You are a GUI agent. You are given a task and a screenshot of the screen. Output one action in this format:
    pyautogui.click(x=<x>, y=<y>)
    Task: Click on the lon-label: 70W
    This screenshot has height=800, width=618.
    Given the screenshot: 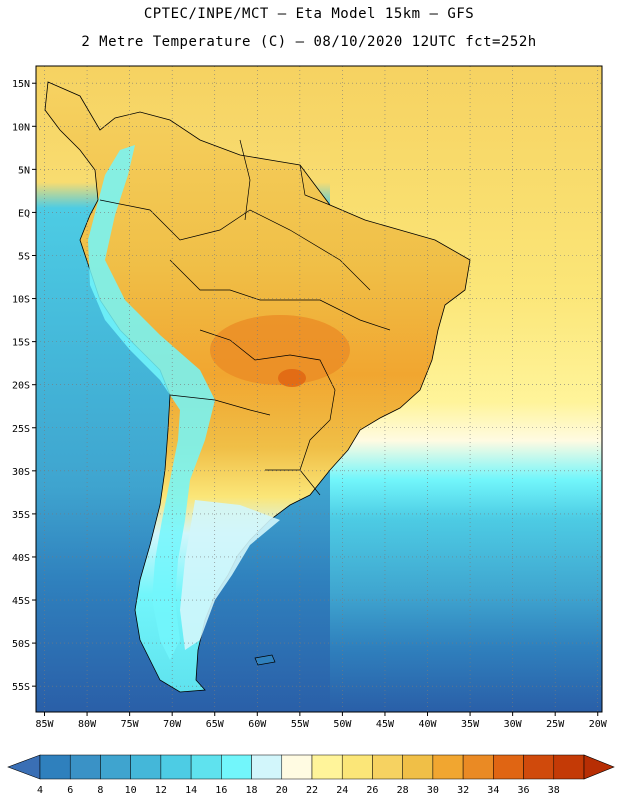 What is the action you would take?
    pyautogui.click(x=172, y=724)
    